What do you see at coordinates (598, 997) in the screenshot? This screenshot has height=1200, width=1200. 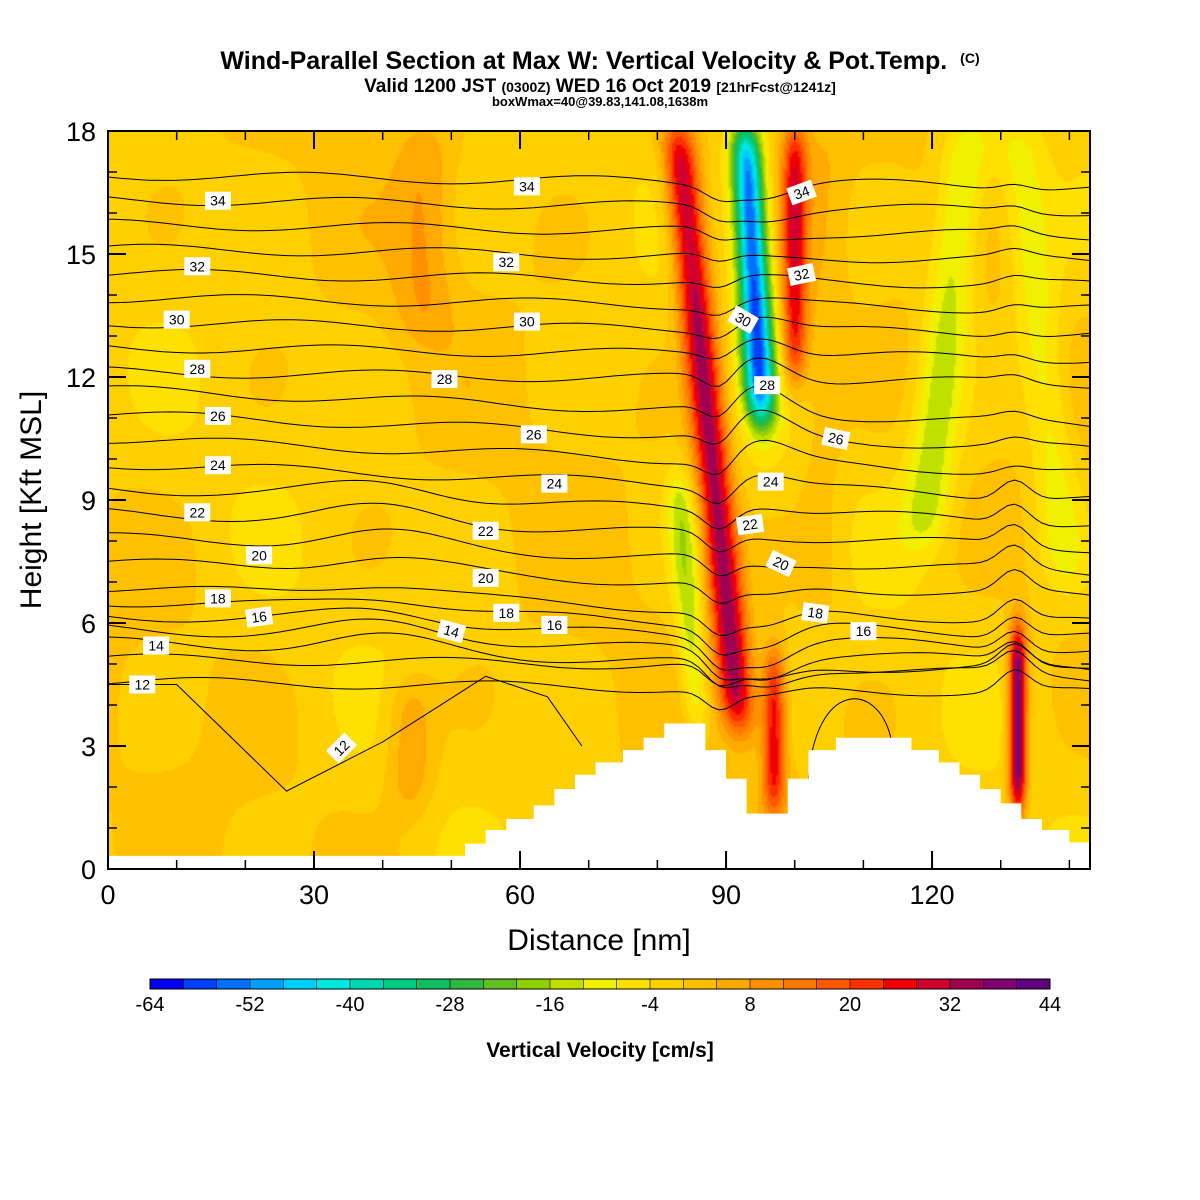 I see `colorbar: -64 -52 -40 -28 -16 -4 8 20 32 44` at bounding box center [598, 997].